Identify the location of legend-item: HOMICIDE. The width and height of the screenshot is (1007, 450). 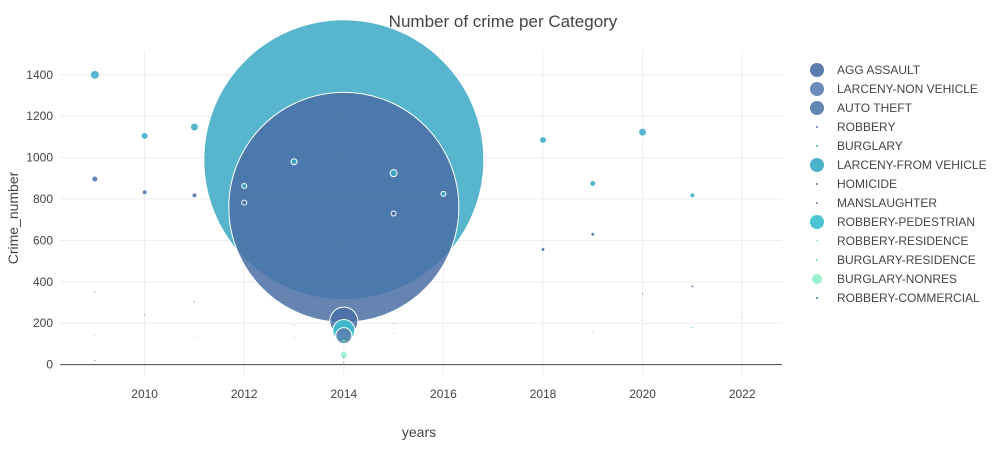
(856, 184).